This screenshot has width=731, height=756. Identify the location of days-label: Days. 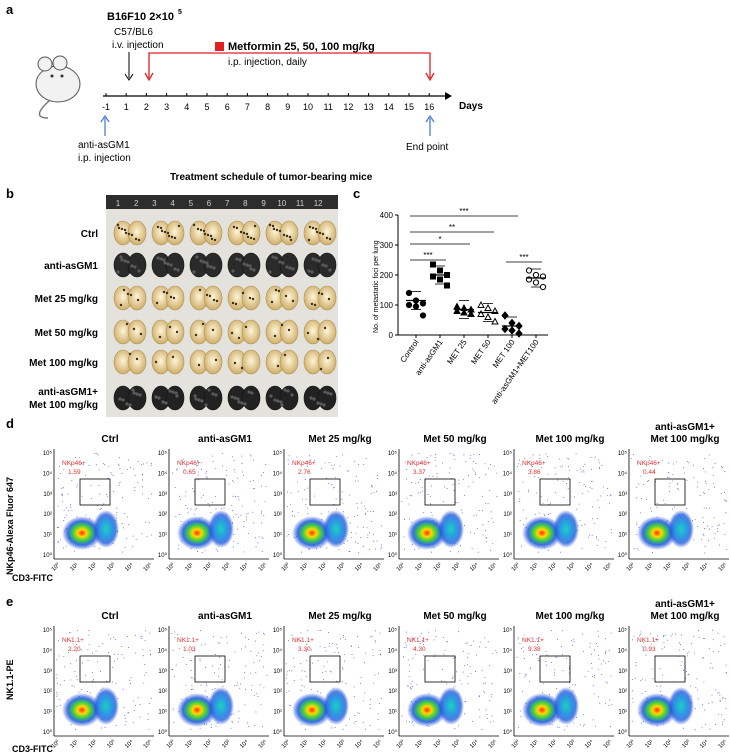
(471, 106).